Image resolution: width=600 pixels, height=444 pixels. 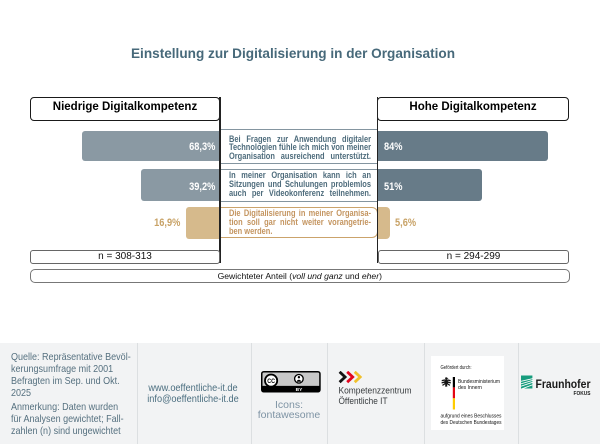 I want to click on svg-text: Gefördert durch:, so click(x=456, y=368).